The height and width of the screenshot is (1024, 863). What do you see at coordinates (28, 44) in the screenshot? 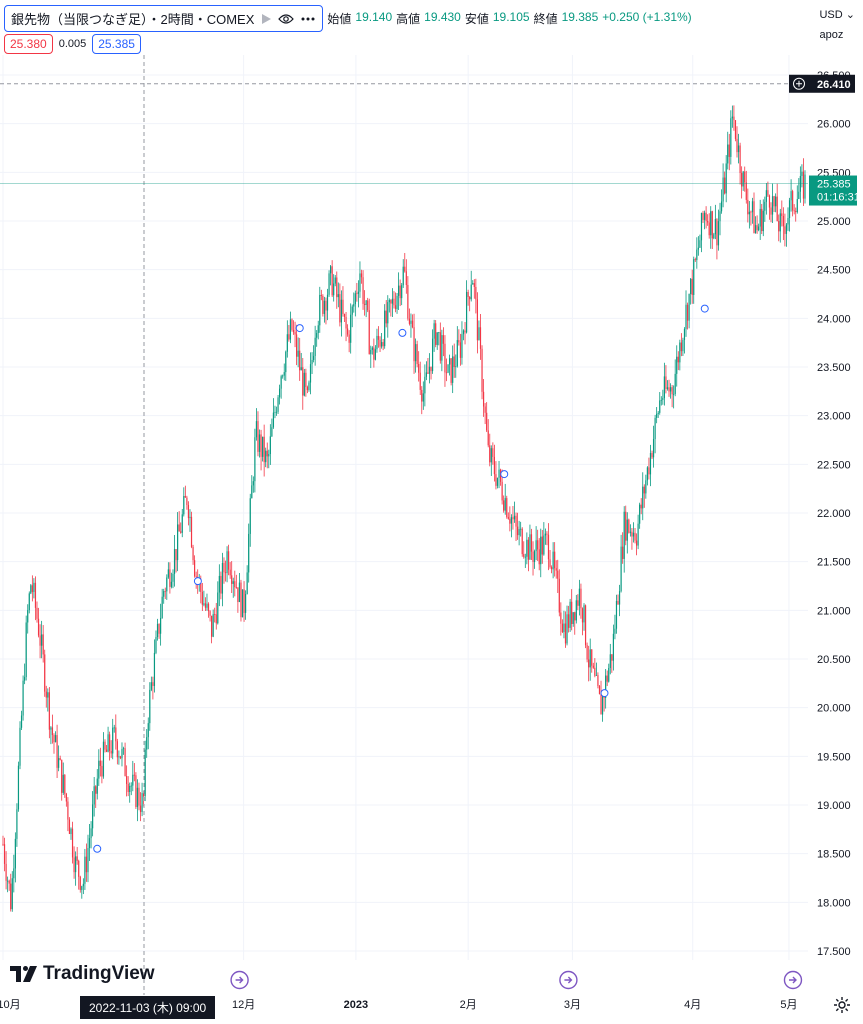
I see `bid-button: 25.380` at bounding box center [28, 44].